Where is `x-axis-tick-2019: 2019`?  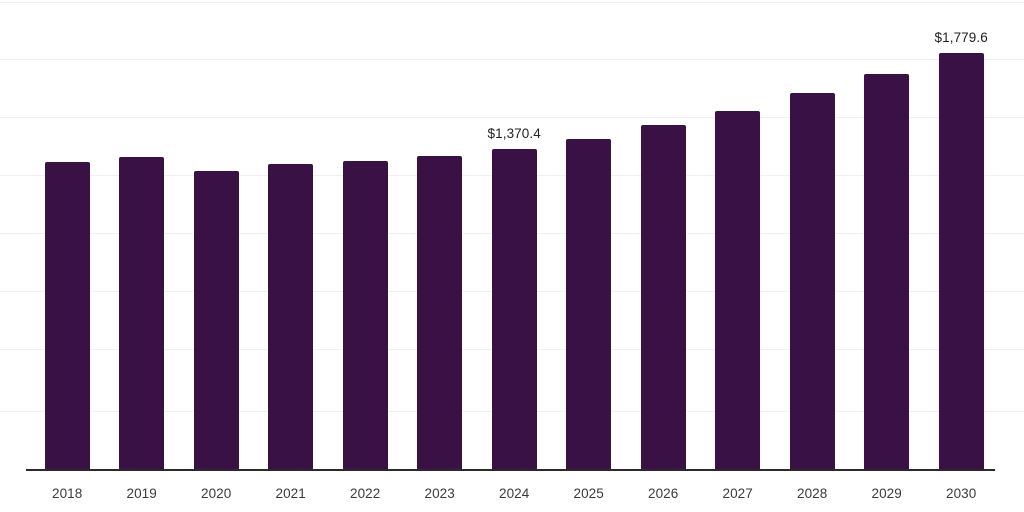 x-axis-tick-2019: 2019 is located at coordinates (141, 493).